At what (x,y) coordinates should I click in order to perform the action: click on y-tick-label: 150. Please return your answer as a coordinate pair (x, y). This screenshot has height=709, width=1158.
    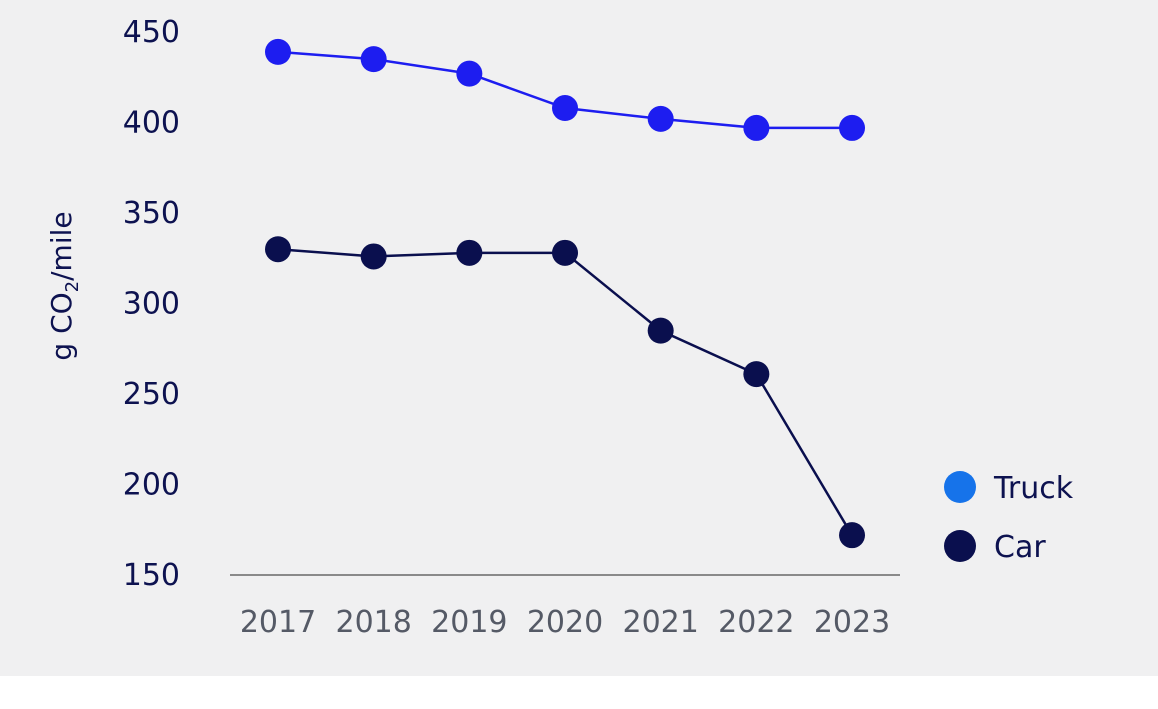
    Looking at the image, I should click on (151, 575).